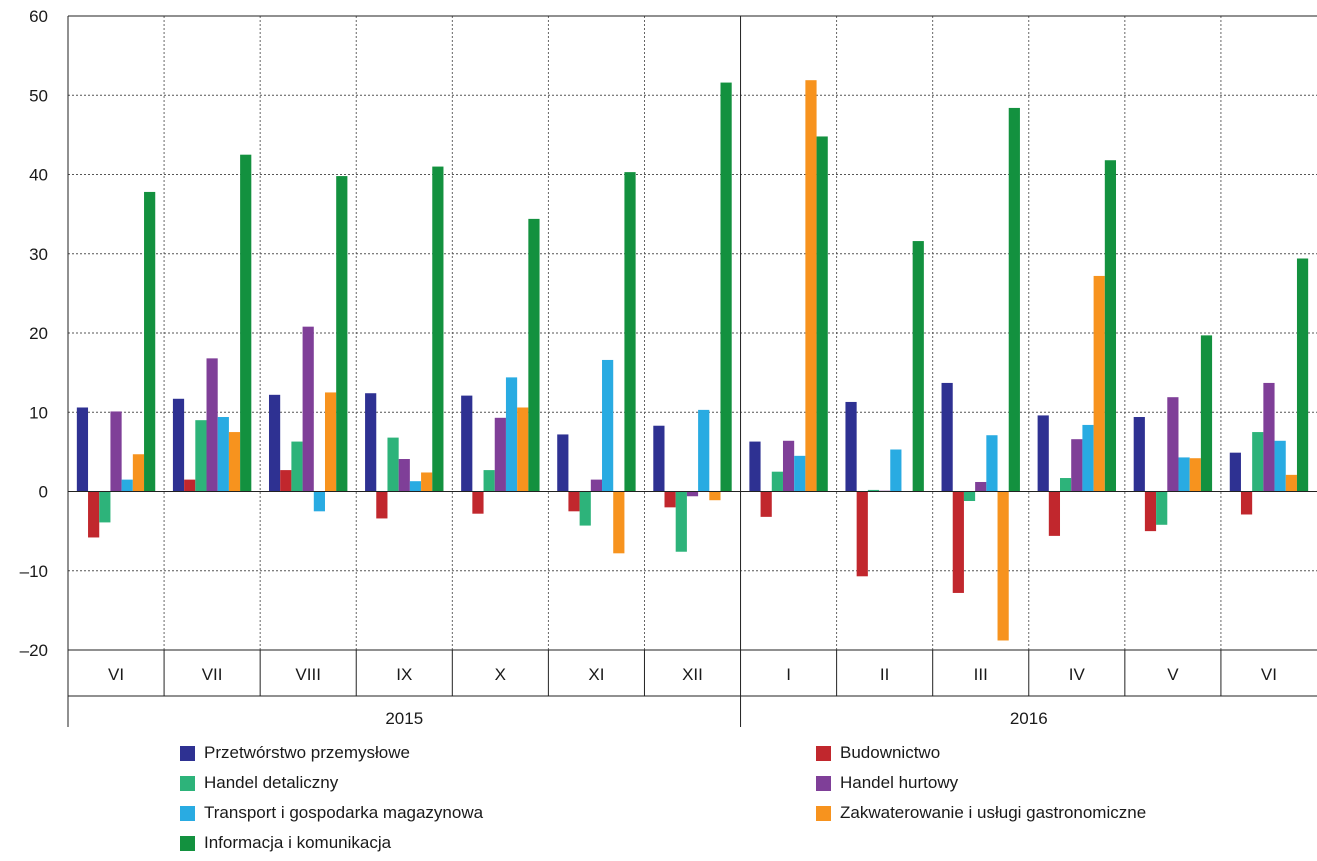 The height and width of the screenshot is (861, 1317). What do you see at coordinates (1173, 674) in the screenshot?
I see `x-tick-label: V` at bounding box center [1173, 674].